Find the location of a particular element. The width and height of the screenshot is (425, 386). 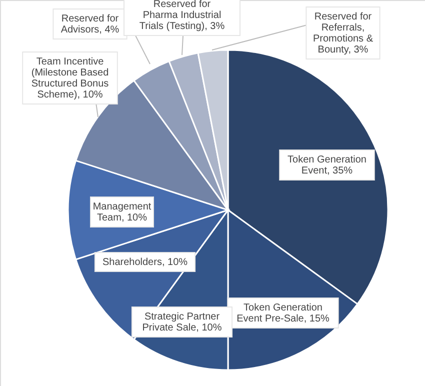

slice-label: Strategic Partner Private Sale, 10% is located at coordinates (182, 323).